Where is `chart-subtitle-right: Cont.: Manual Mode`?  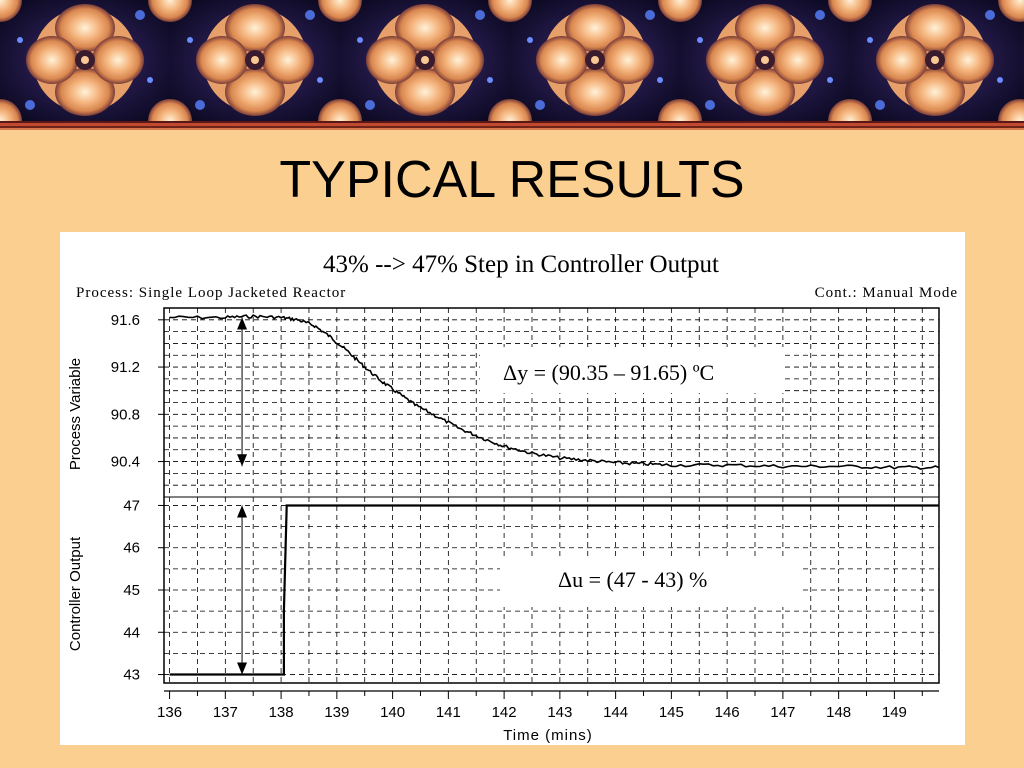
chart-subtitle-right: Cont.: Manual Mode is located at coordinates (886, 293).